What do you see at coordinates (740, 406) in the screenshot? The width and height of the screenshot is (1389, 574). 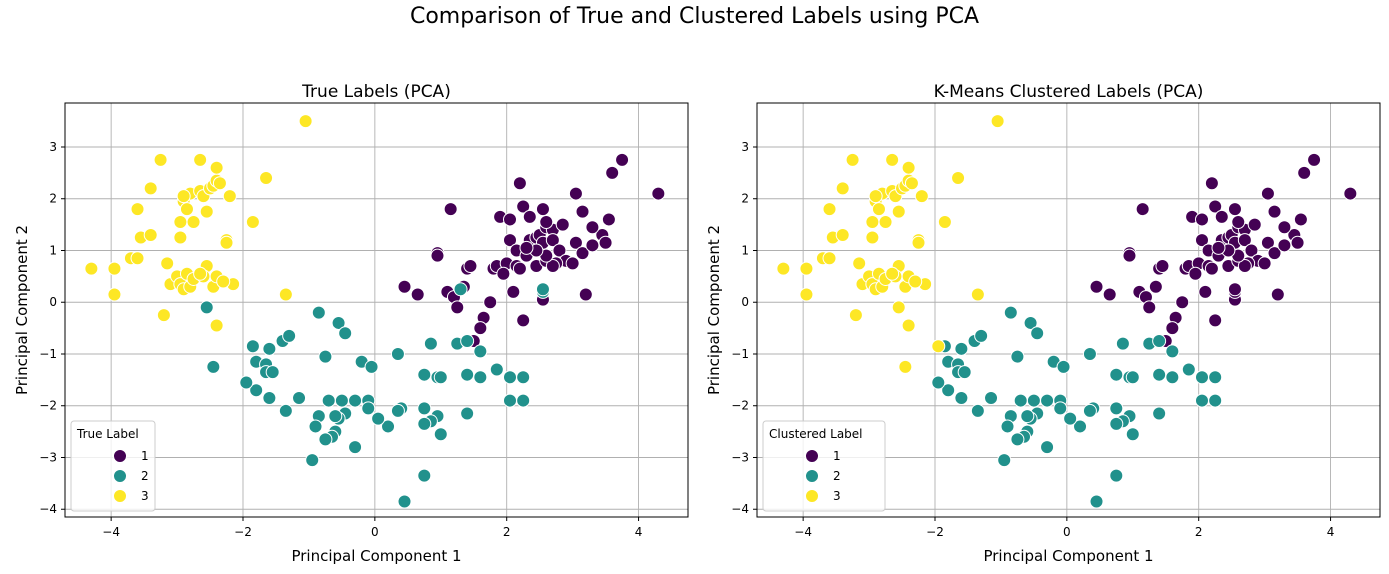 I see `y-tick-label: −2` at bounding box center [740, 406].